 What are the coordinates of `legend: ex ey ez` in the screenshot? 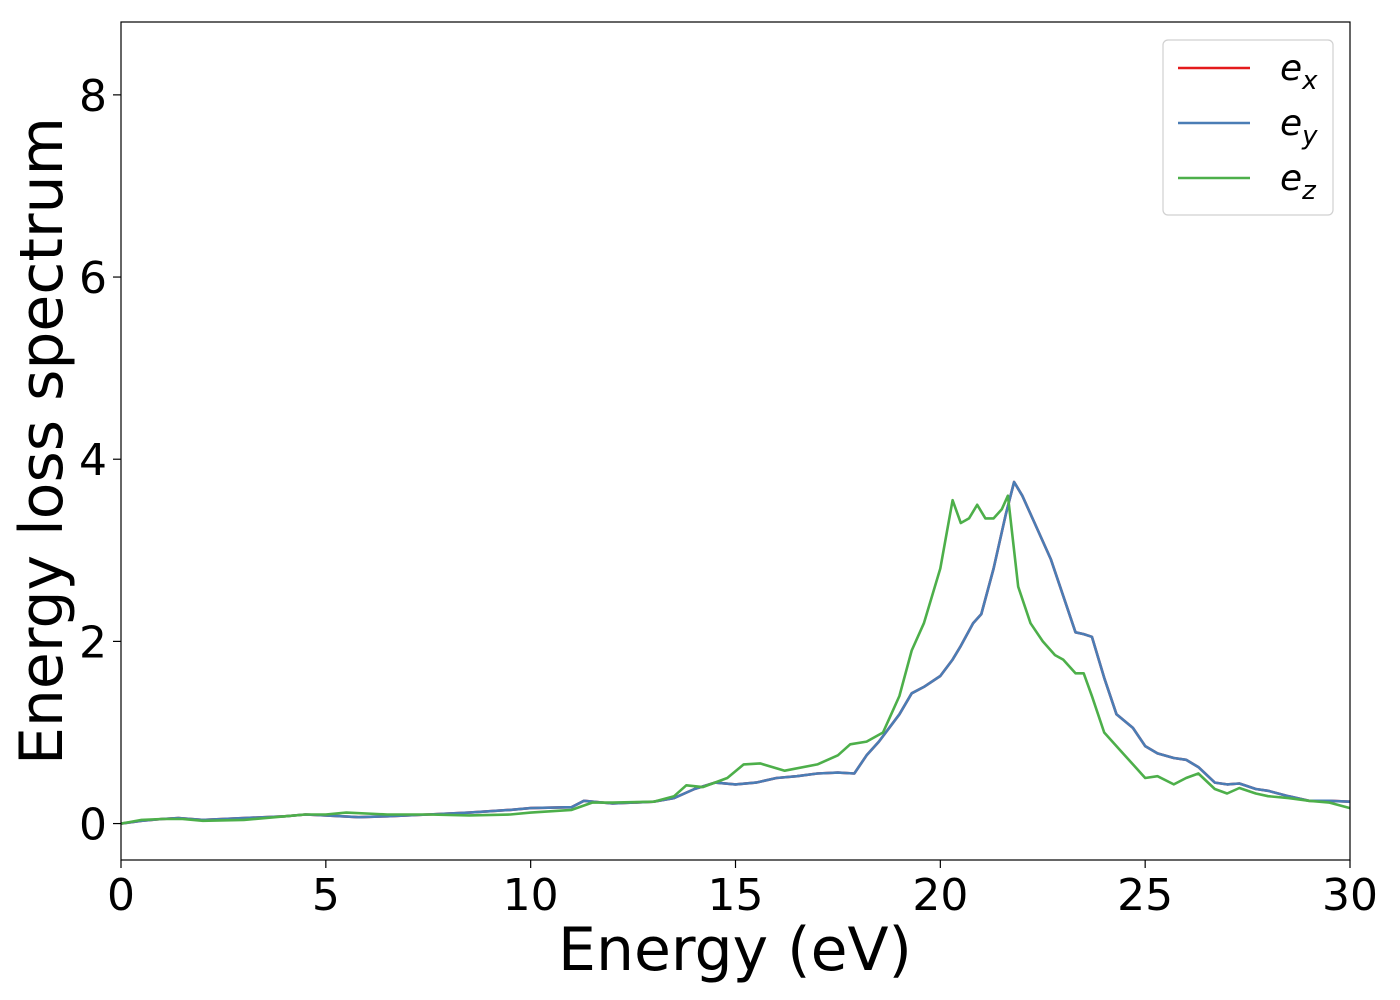 It's located at (1248, 127).